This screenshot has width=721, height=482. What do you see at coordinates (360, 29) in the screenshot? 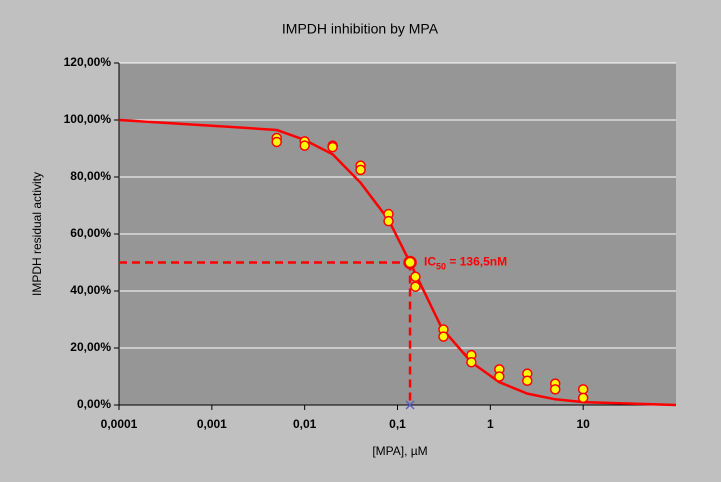
I see `chart-title: IMPDH inhibition by MPA` at bounding box center [360, 29].